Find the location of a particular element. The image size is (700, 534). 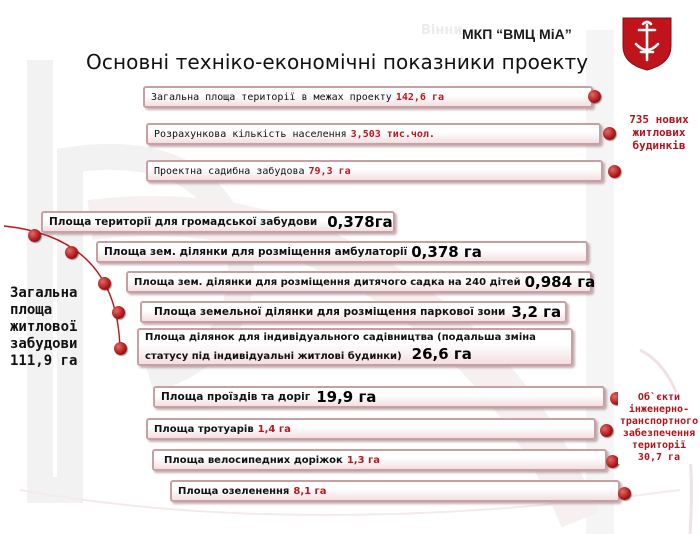

infra-item-bike-lanes: Площа велосипедних доріжок 1,3 га is located at coordinates (379, 460).